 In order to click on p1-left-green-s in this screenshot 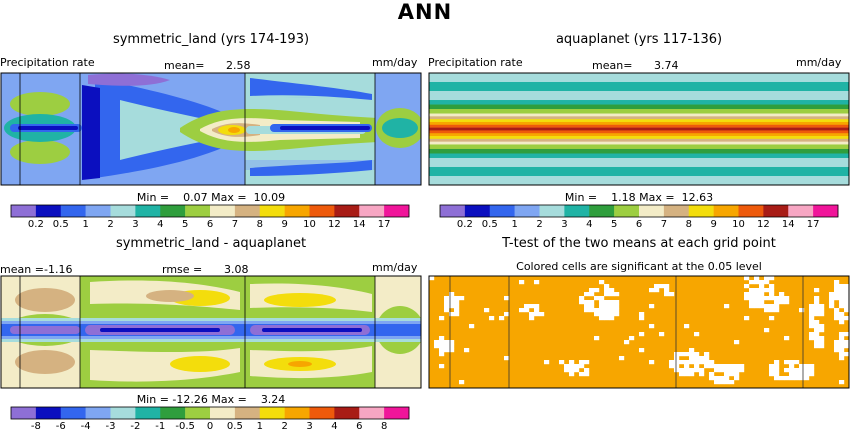, I will do `click(40, 152)`.